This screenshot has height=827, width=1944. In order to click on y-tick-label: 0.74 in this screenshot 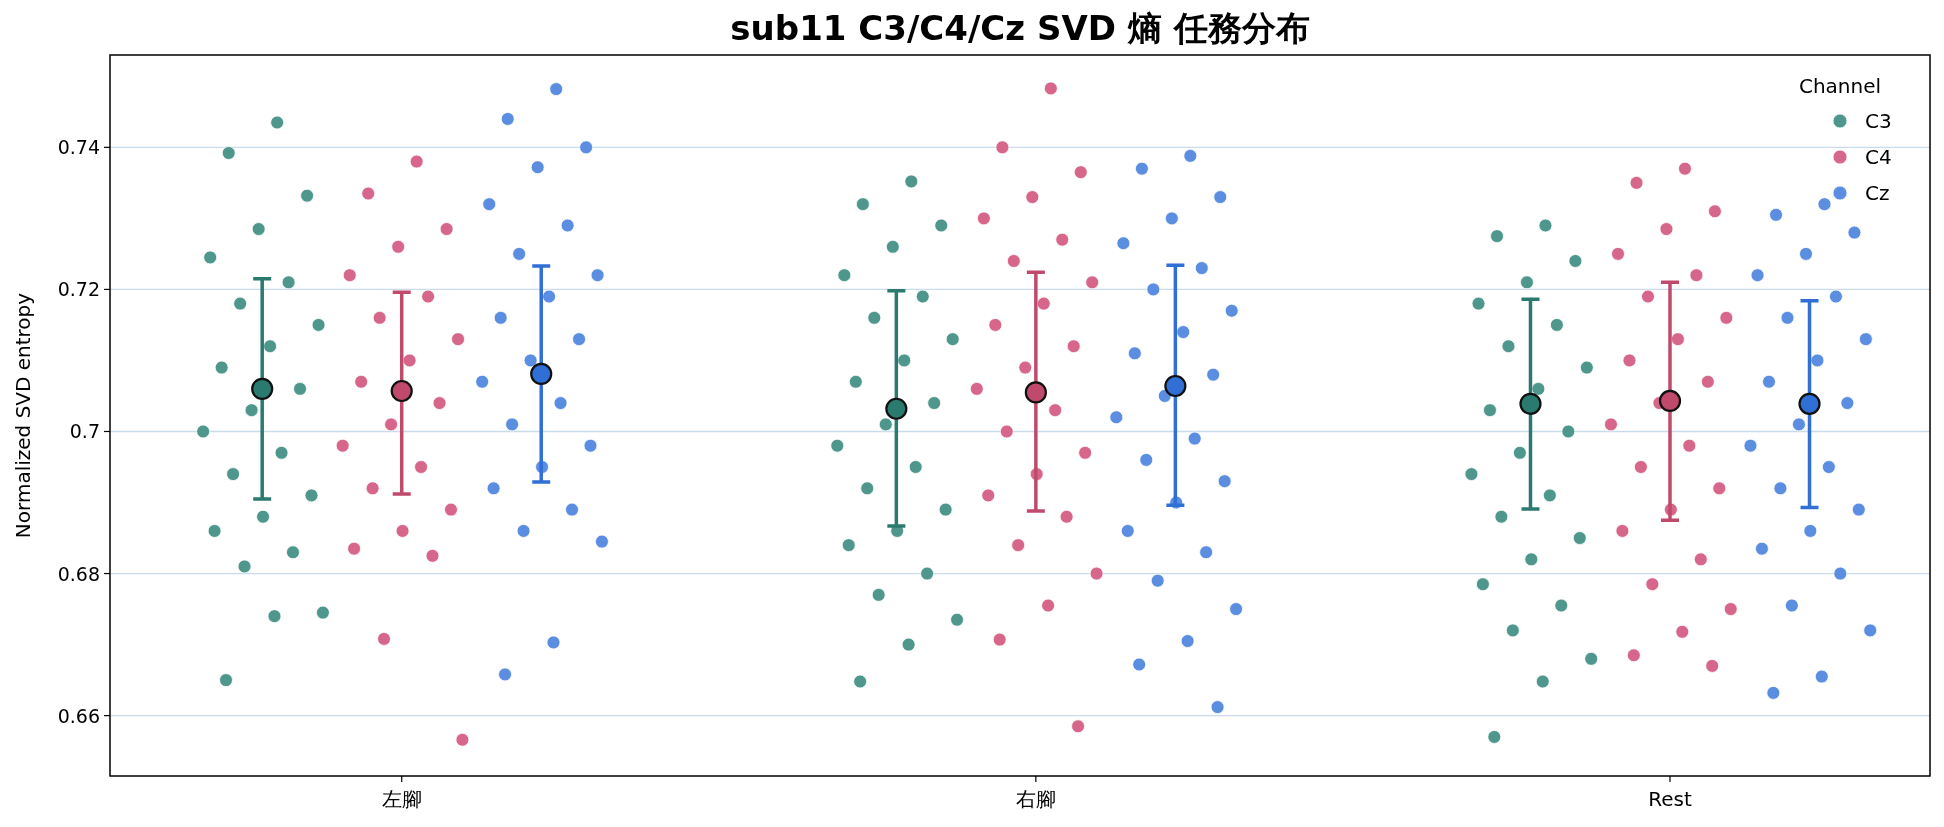, I will do `click(78, 147)`.